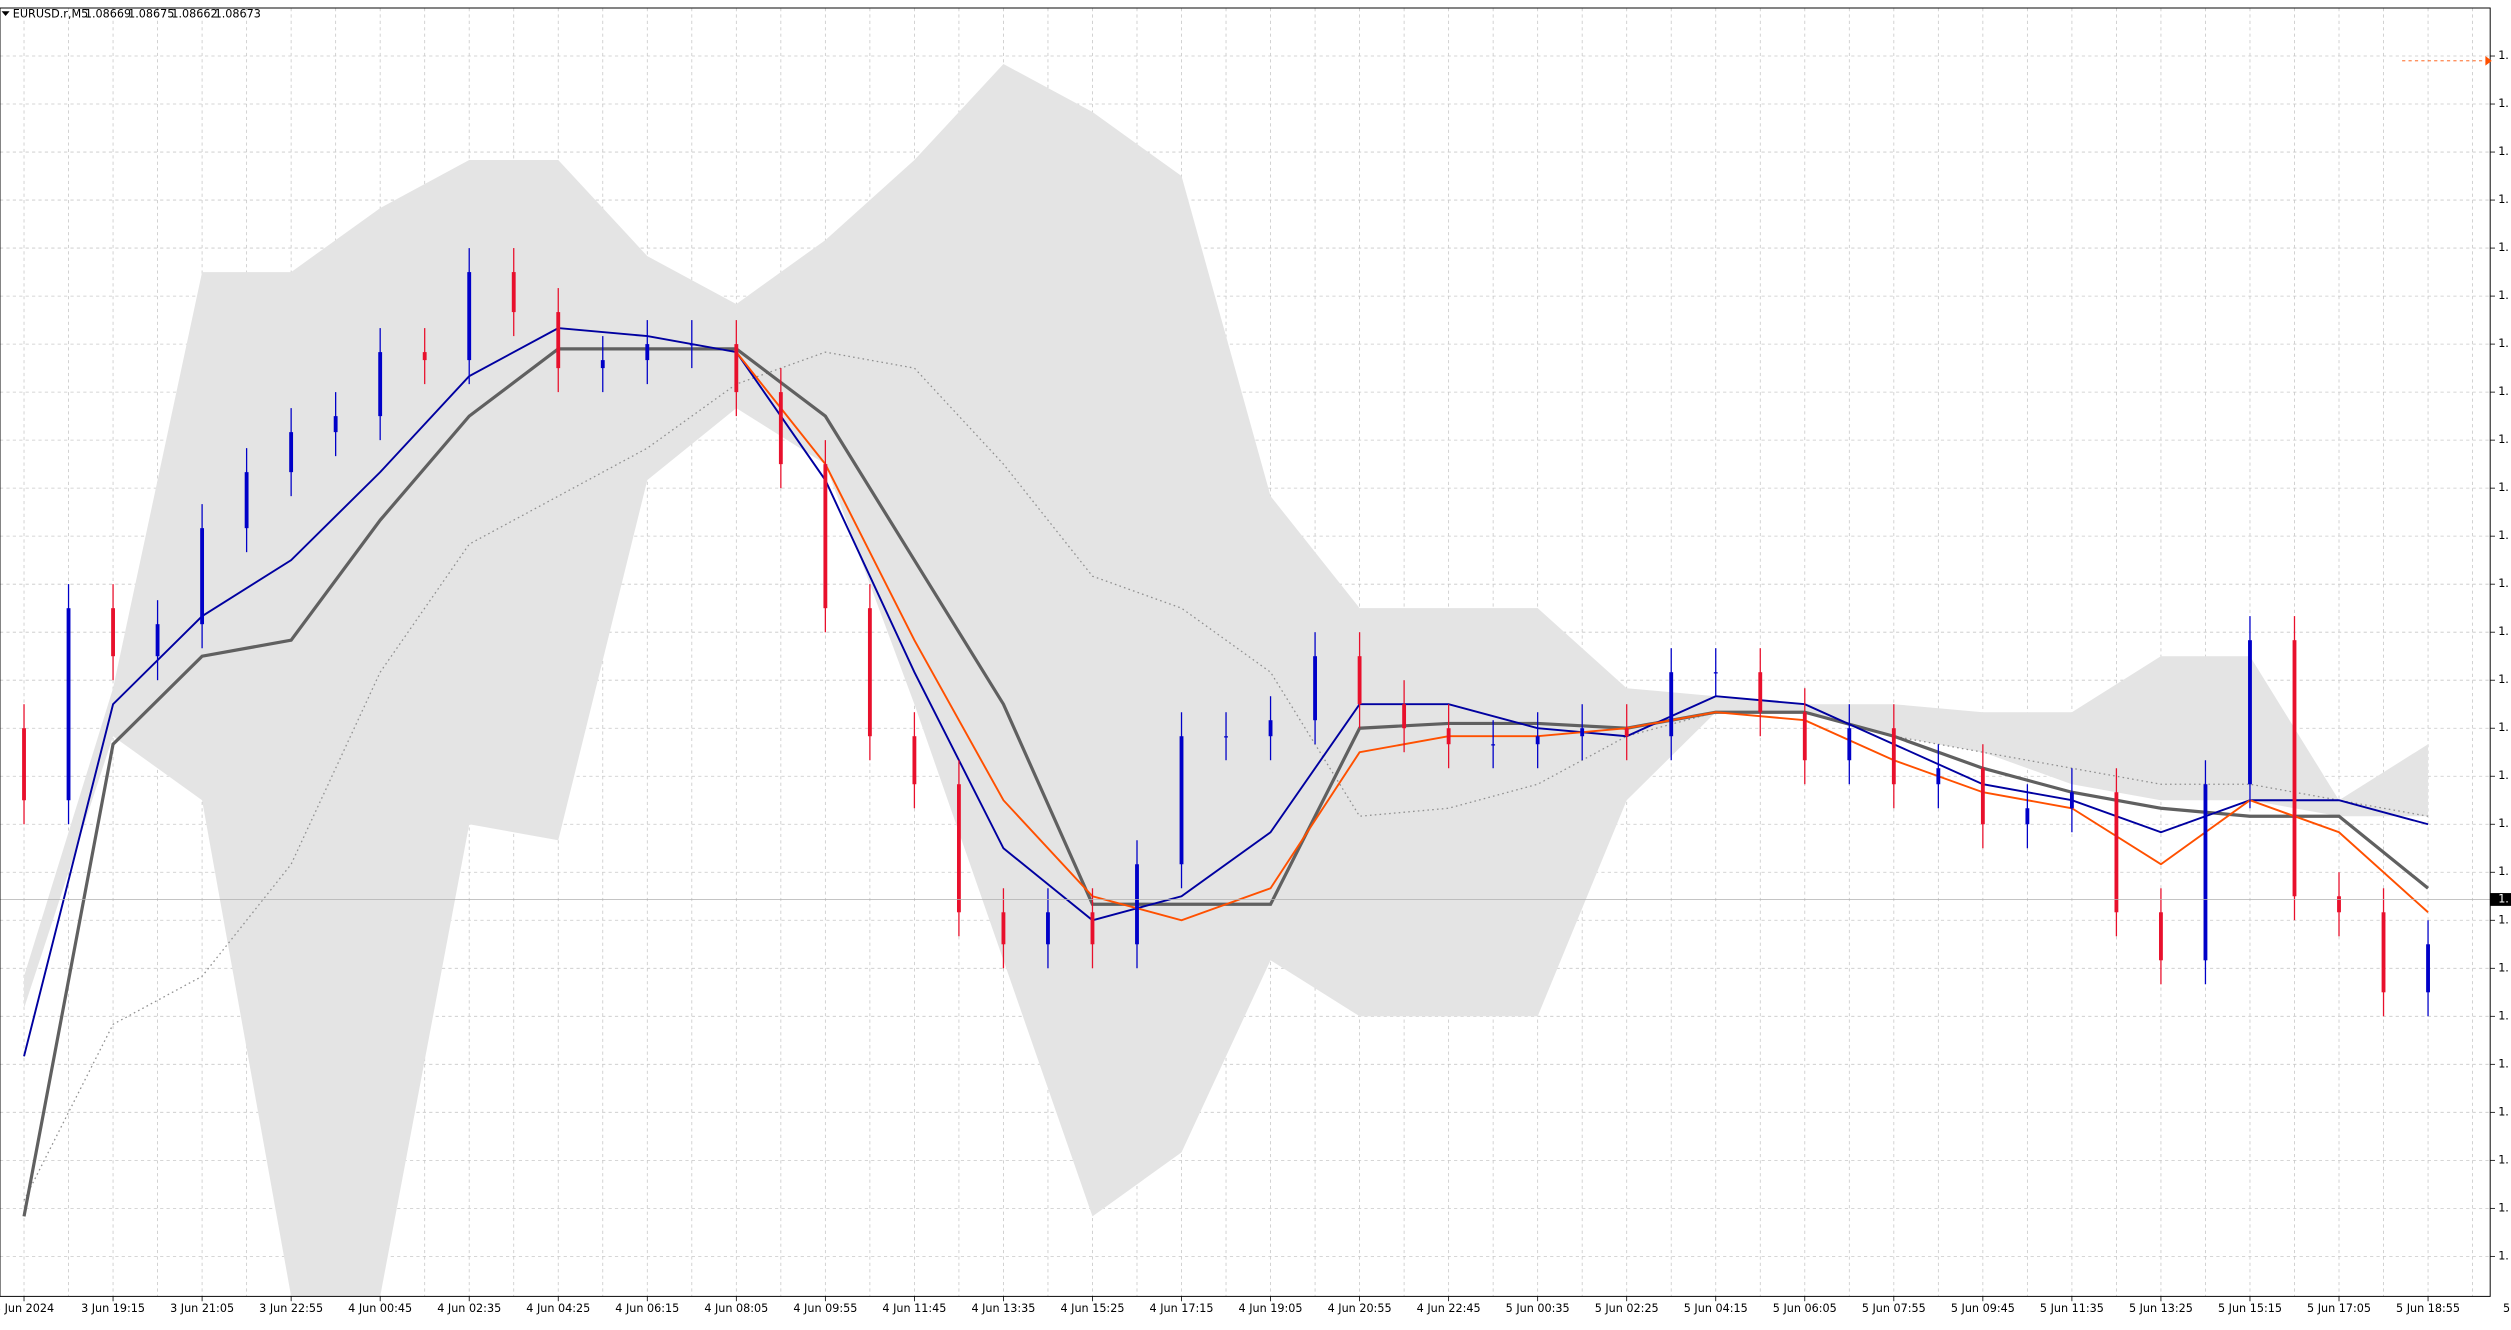 The width and height of the screenshot is (2511, 1330). I want to click on x-tick-label: 4 Jun 17:15, so click(1182, 1308).